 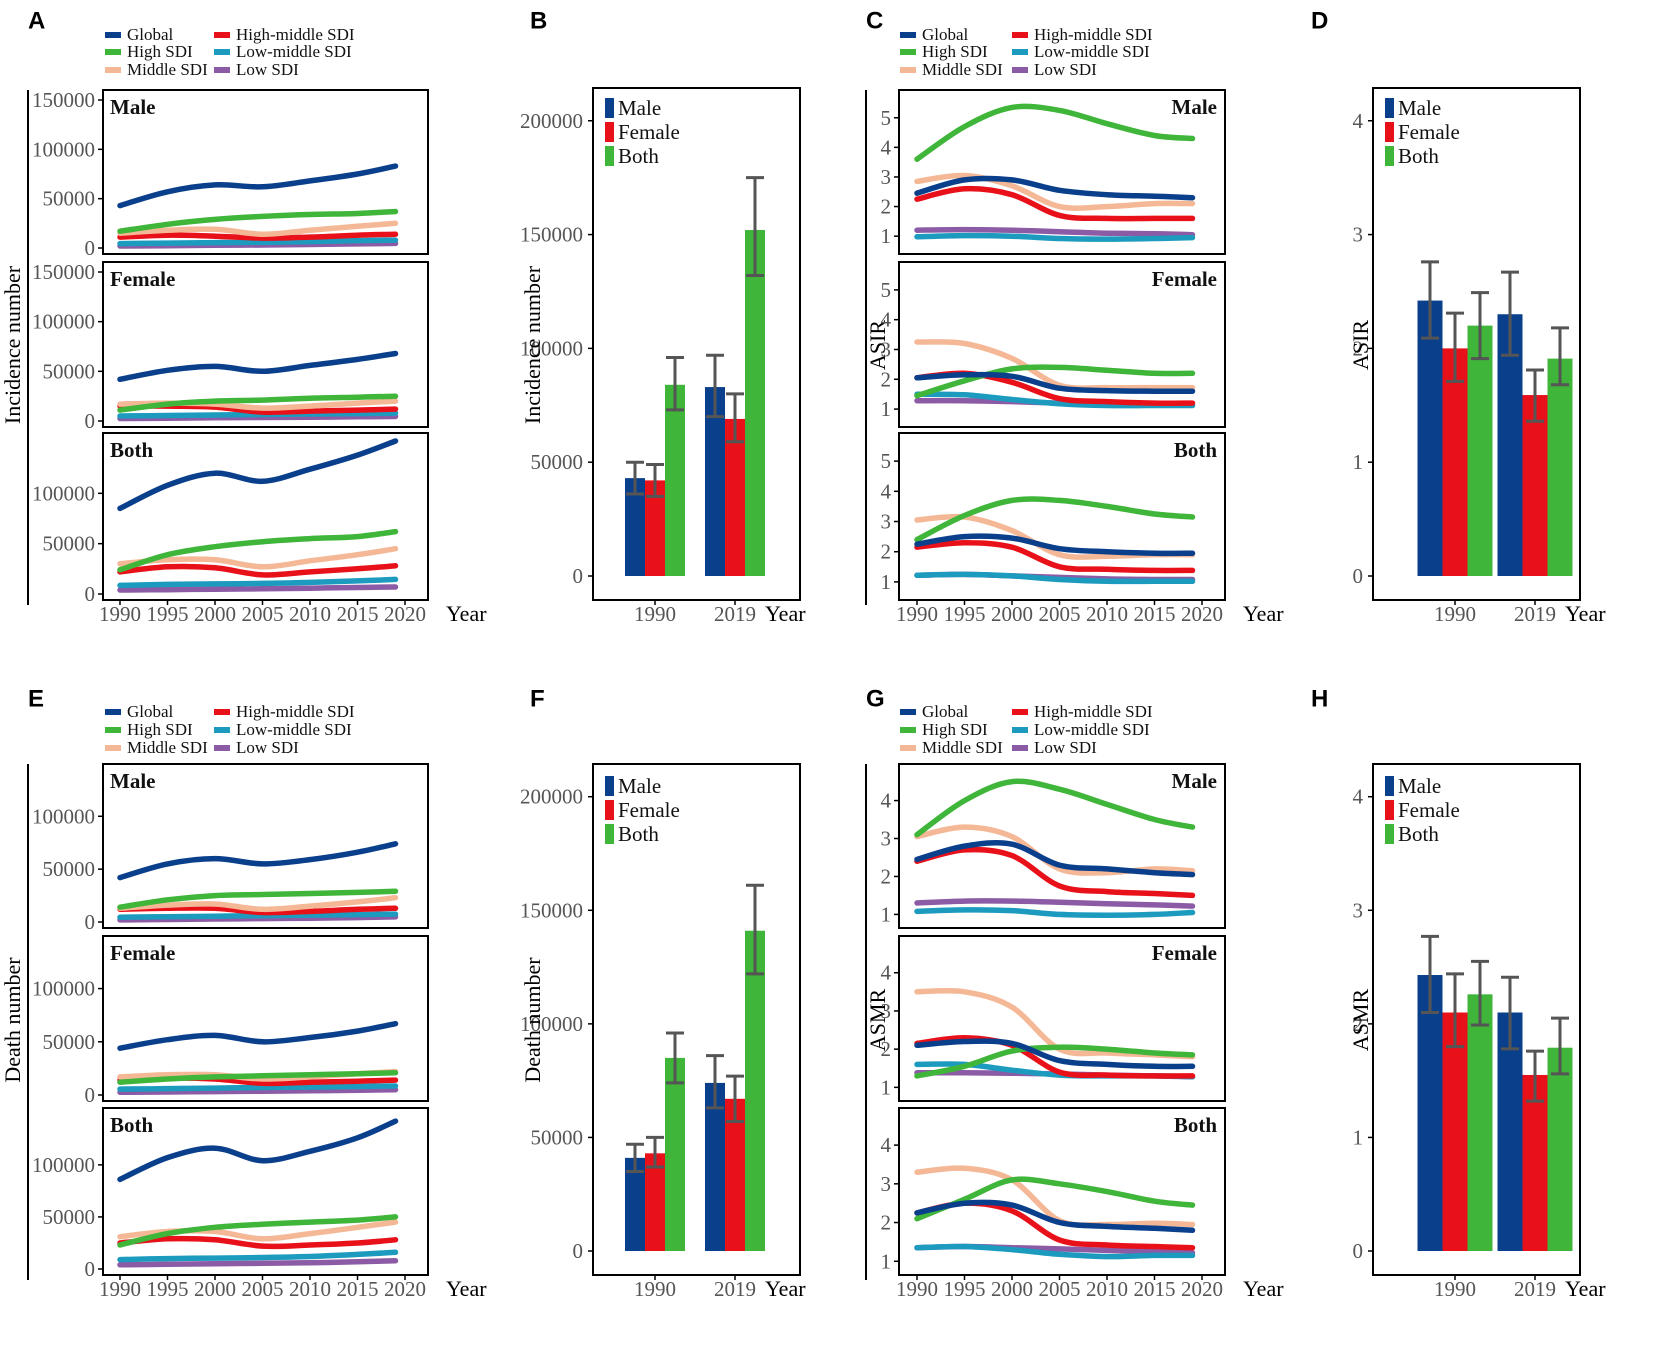 What do you see at coordinates (538, 20) in the screenshot?
I see `panel-label: B` at bounding box center [538, 20].